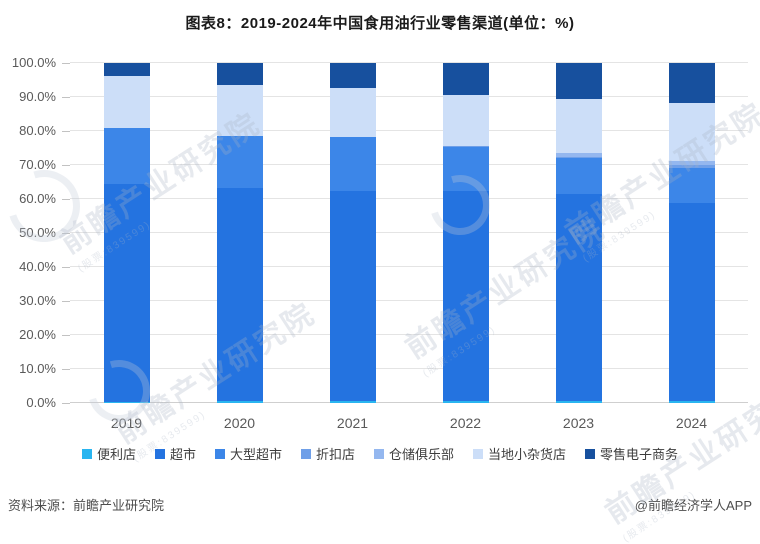 The width and height of the screenshot is (760, 544). Describe the element at coordinates (28, 97) in the screenshot. I see `y-axis-tick-label: 90.0%` at that location.